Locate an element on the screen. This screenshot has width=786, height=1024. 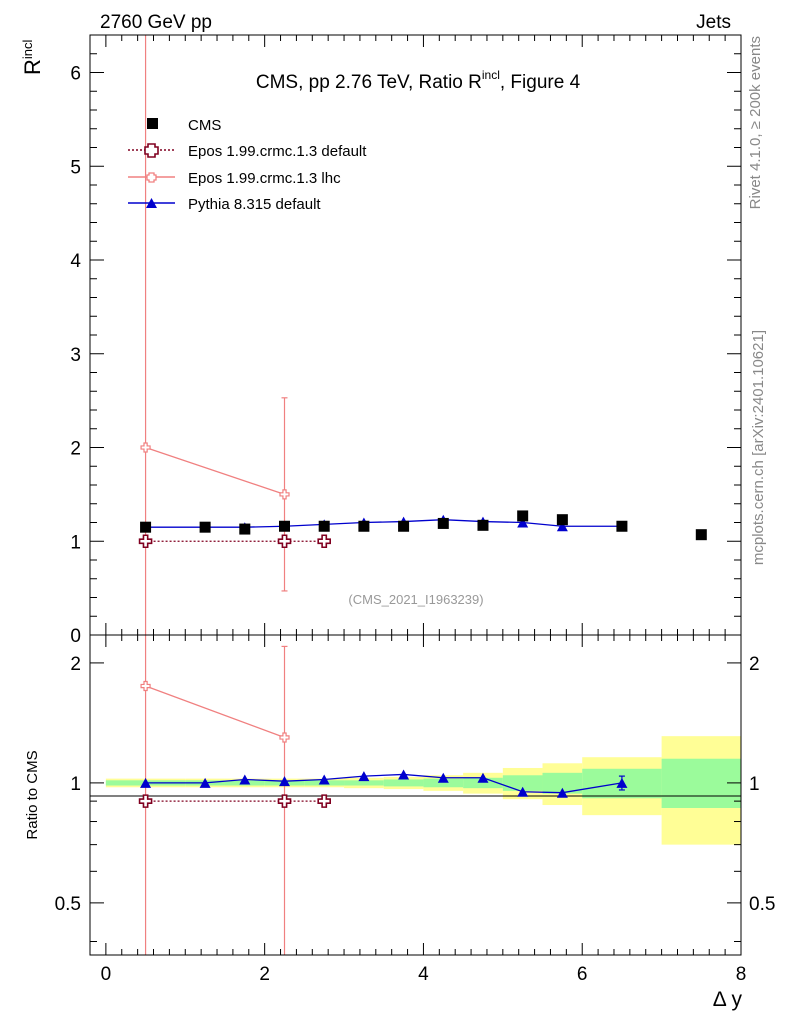
y-axis-label-sup: incl is located at coordinates (27, 49).